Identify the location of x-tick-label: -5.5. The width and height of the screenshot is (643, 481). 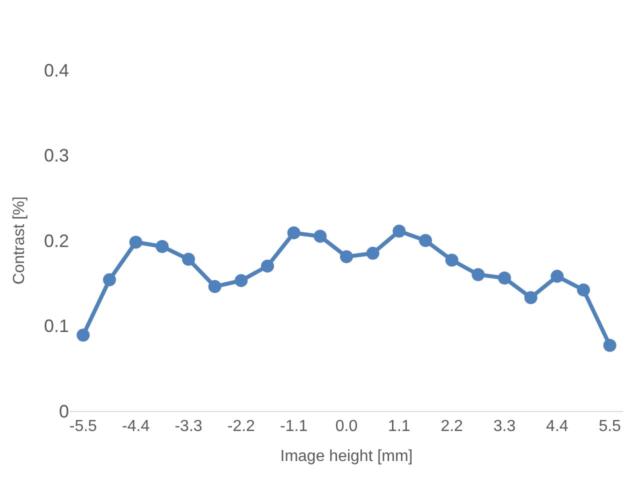
(83, 427).